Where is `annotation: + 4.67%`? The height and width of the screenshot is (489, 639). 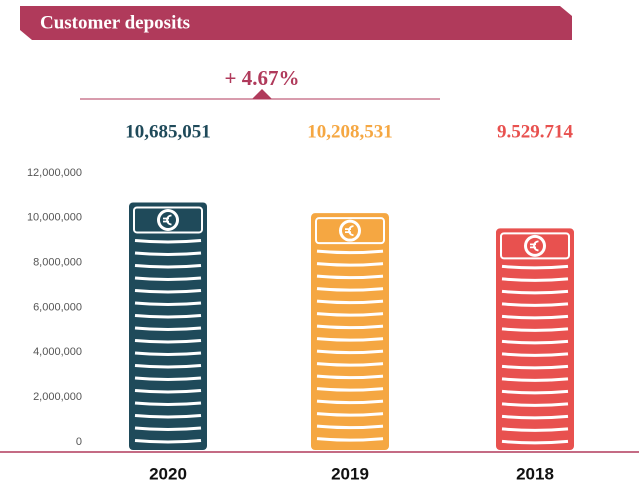
annotation: + 4.67% is located at coordinates (262, 78).